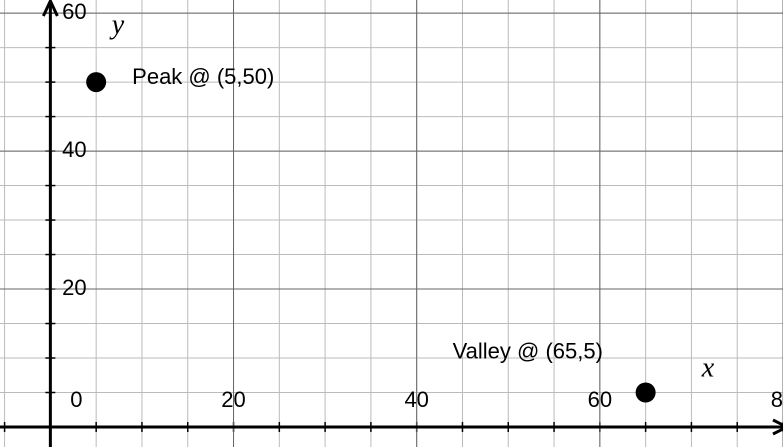  I want to click on y-tick-label: 20, so click(74, 287).